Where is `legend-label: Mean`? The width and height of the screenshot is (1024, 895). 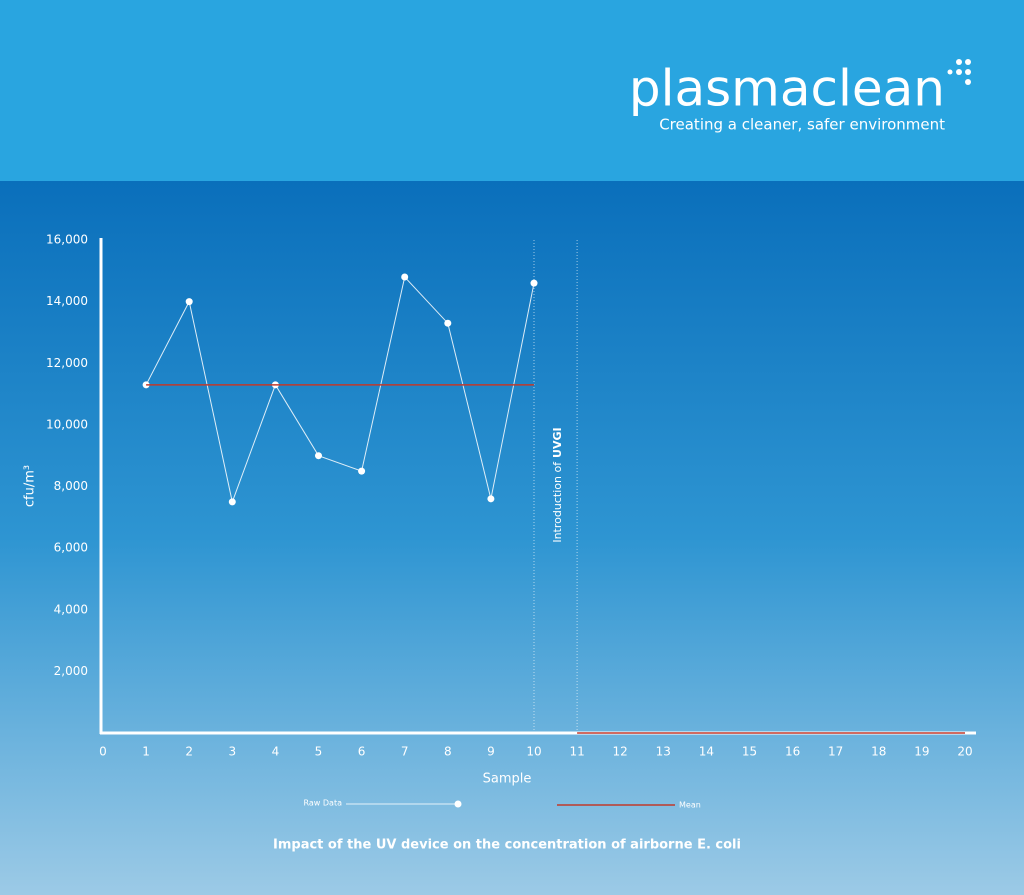
legend-label: Mean is located at coordinates (690, 805).